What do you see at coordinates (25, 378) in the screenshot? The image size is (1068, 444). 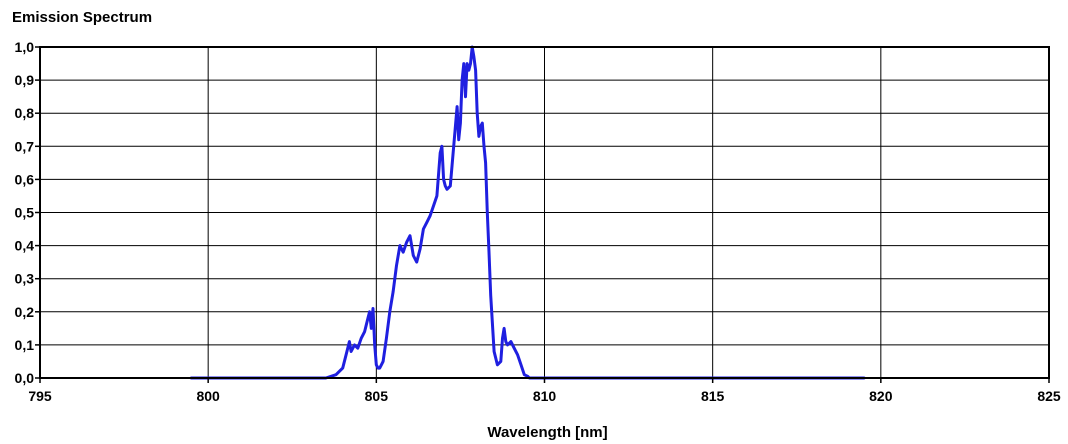 I see `y-tick-label: 0,0` at bounding box center [25, 378].